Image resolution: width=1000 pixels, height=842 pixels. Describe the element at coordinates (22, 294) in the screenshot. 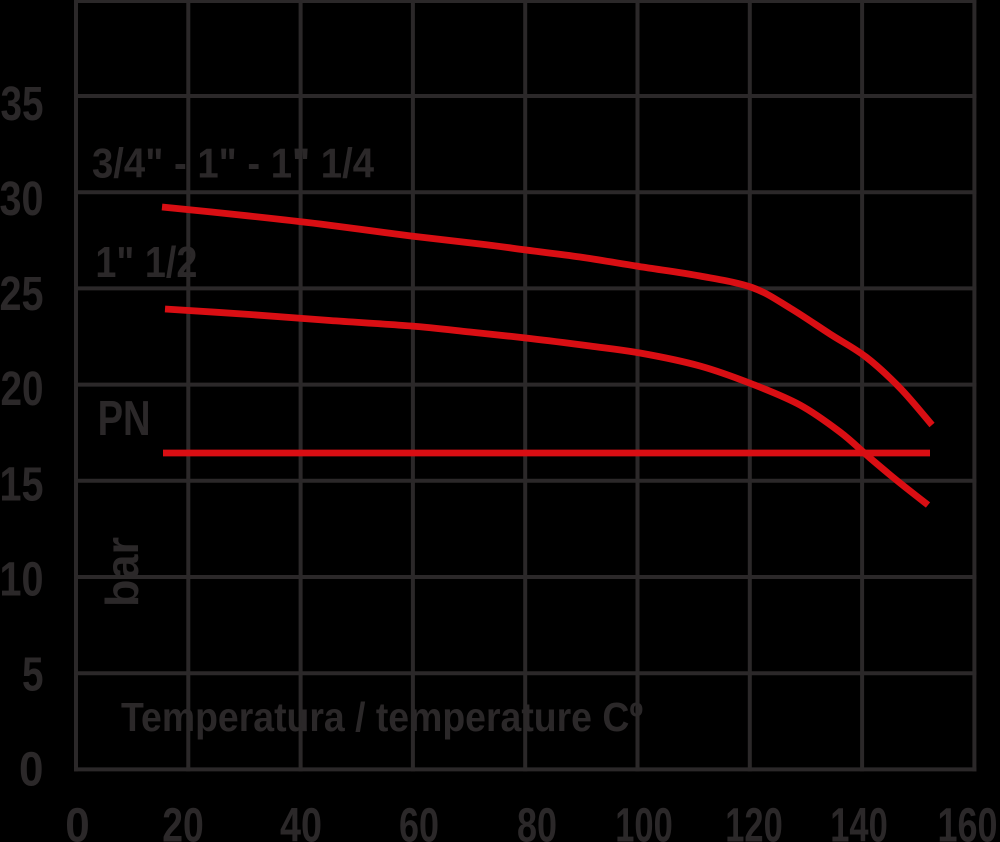

I see `svg-text: 25` at that location.